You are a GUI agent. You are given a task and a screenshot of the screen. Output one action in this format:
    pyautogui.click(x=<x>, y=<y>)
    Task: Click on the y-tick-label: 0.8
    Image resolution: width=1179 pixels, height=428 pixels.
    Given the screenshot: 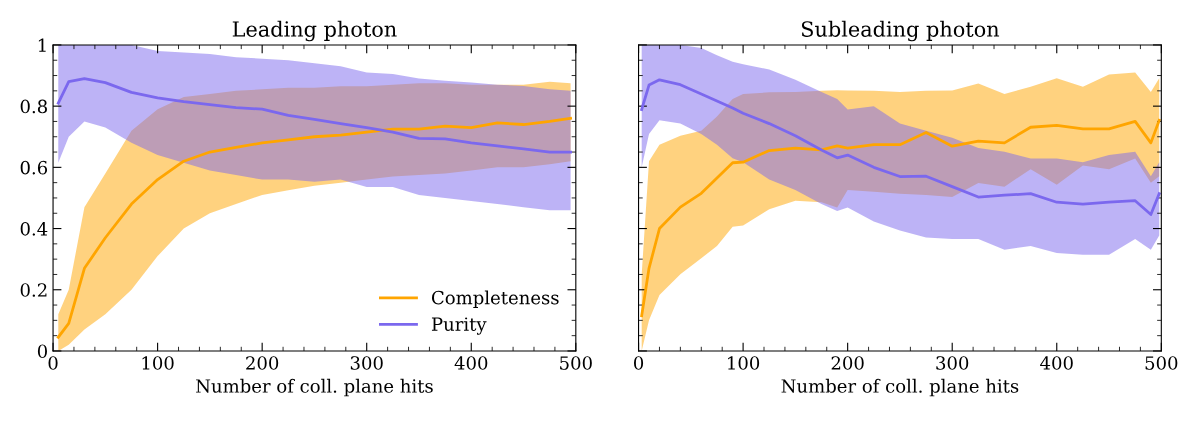 What is the action you would take?
    pyautogui.click(x=33, y=106)
    